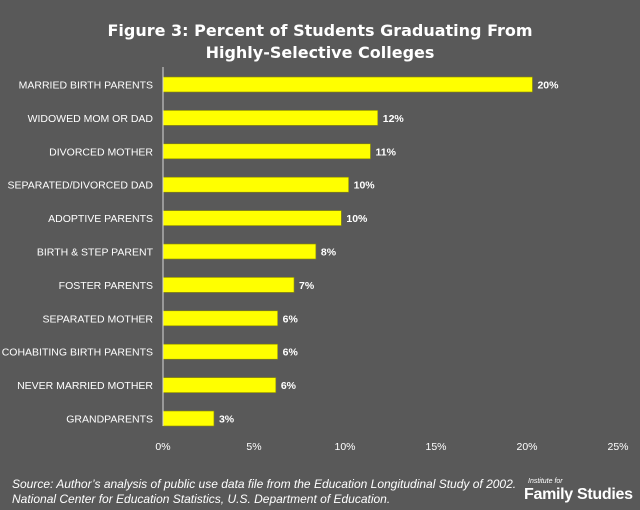  What do you see at coordinates (526, 447) in the screenshot?
I see `x-tick-label: 20%` at bounding box center [526, 447].